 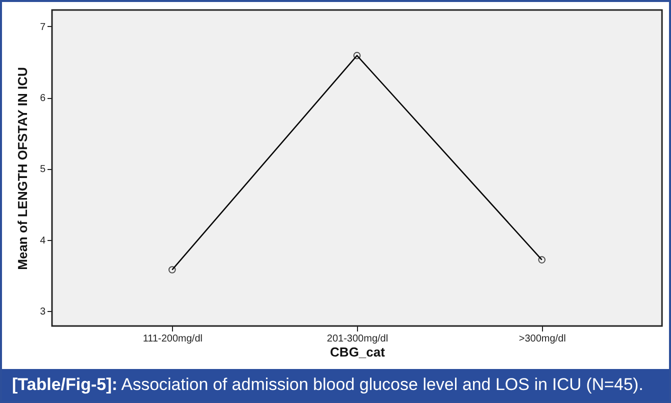 What do you see at coordinates (542, 339) in the screenshot?
I see `x-tick-label: >300mg/dl` at bounding box center [542, 339].